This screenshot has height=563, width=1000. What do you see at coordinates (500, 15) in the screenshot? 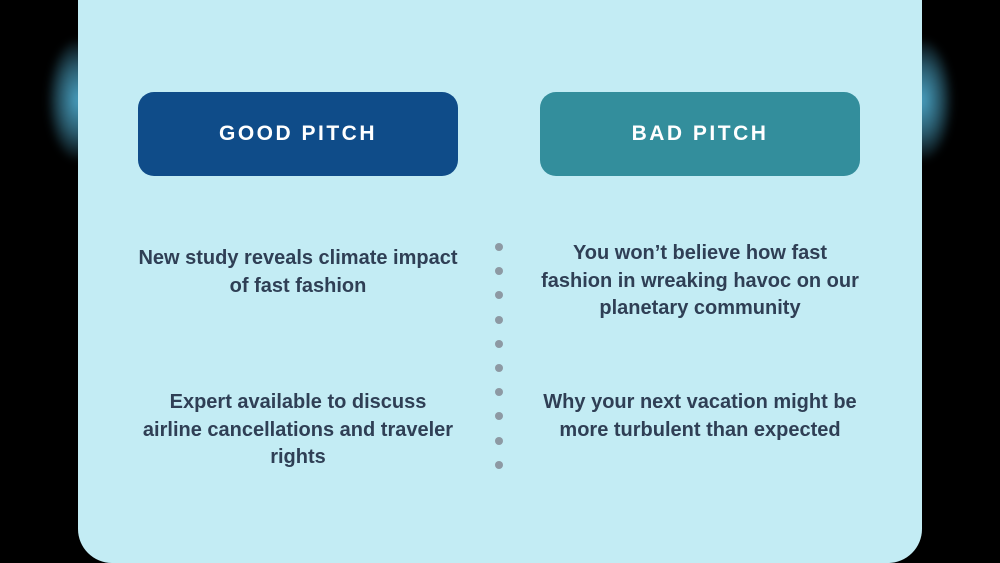
I see `card-top` at bounding box center [500, 15].